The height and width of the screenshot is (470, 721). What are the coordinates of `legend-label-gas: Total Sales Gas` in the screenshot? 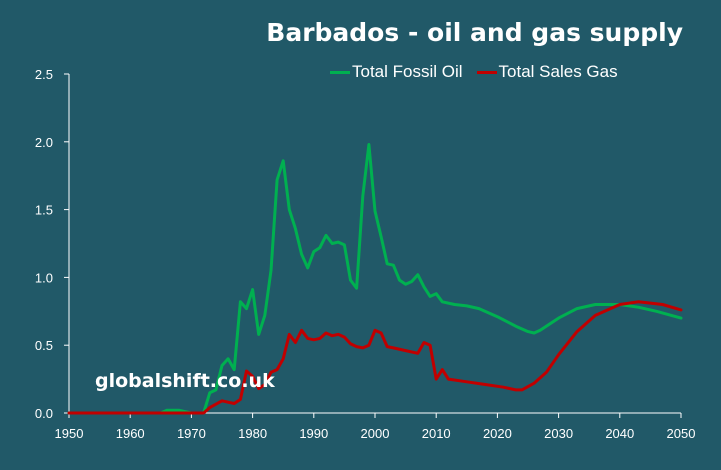 It's located at (558, 71).